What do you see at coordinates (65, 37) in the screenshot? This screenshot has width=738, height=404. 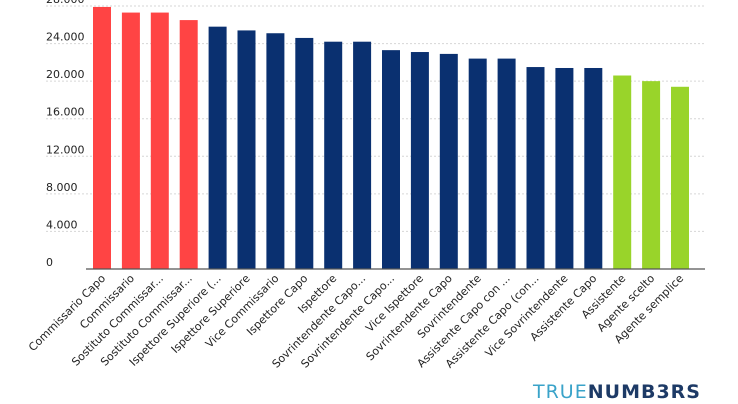 I see `y-tick-label: 24.000` at bounding box center [65, 37].